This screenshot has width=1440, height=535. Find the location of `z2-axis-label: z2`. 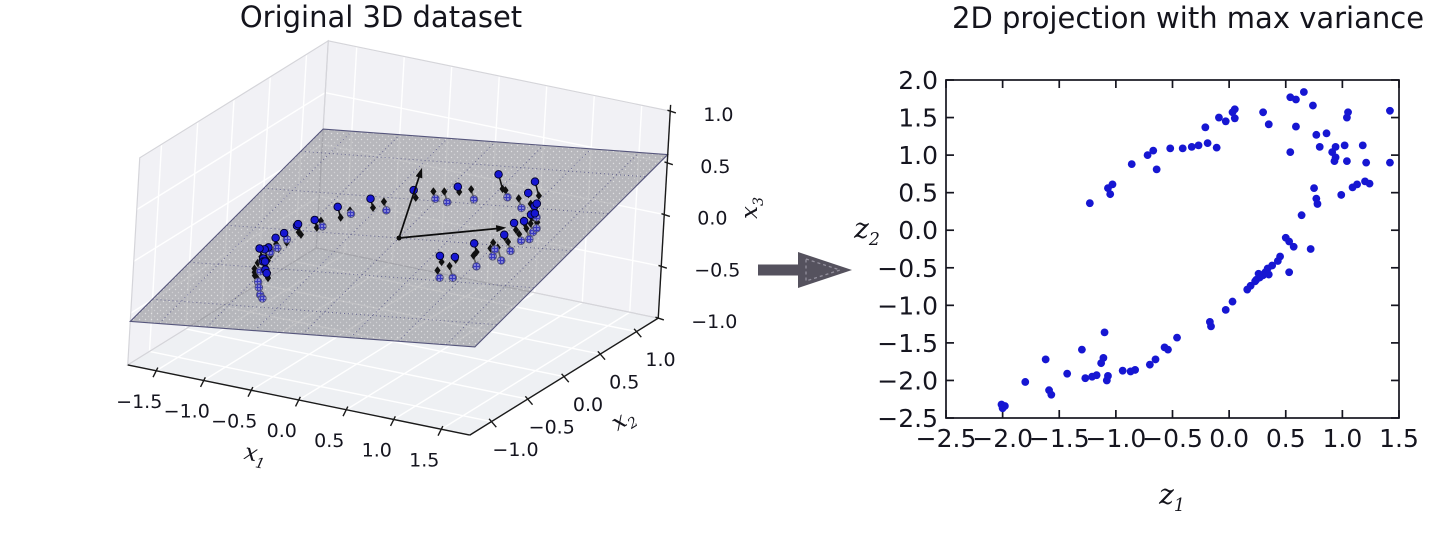

z2-axis-label: z2 is located at coordinates (867, 231).